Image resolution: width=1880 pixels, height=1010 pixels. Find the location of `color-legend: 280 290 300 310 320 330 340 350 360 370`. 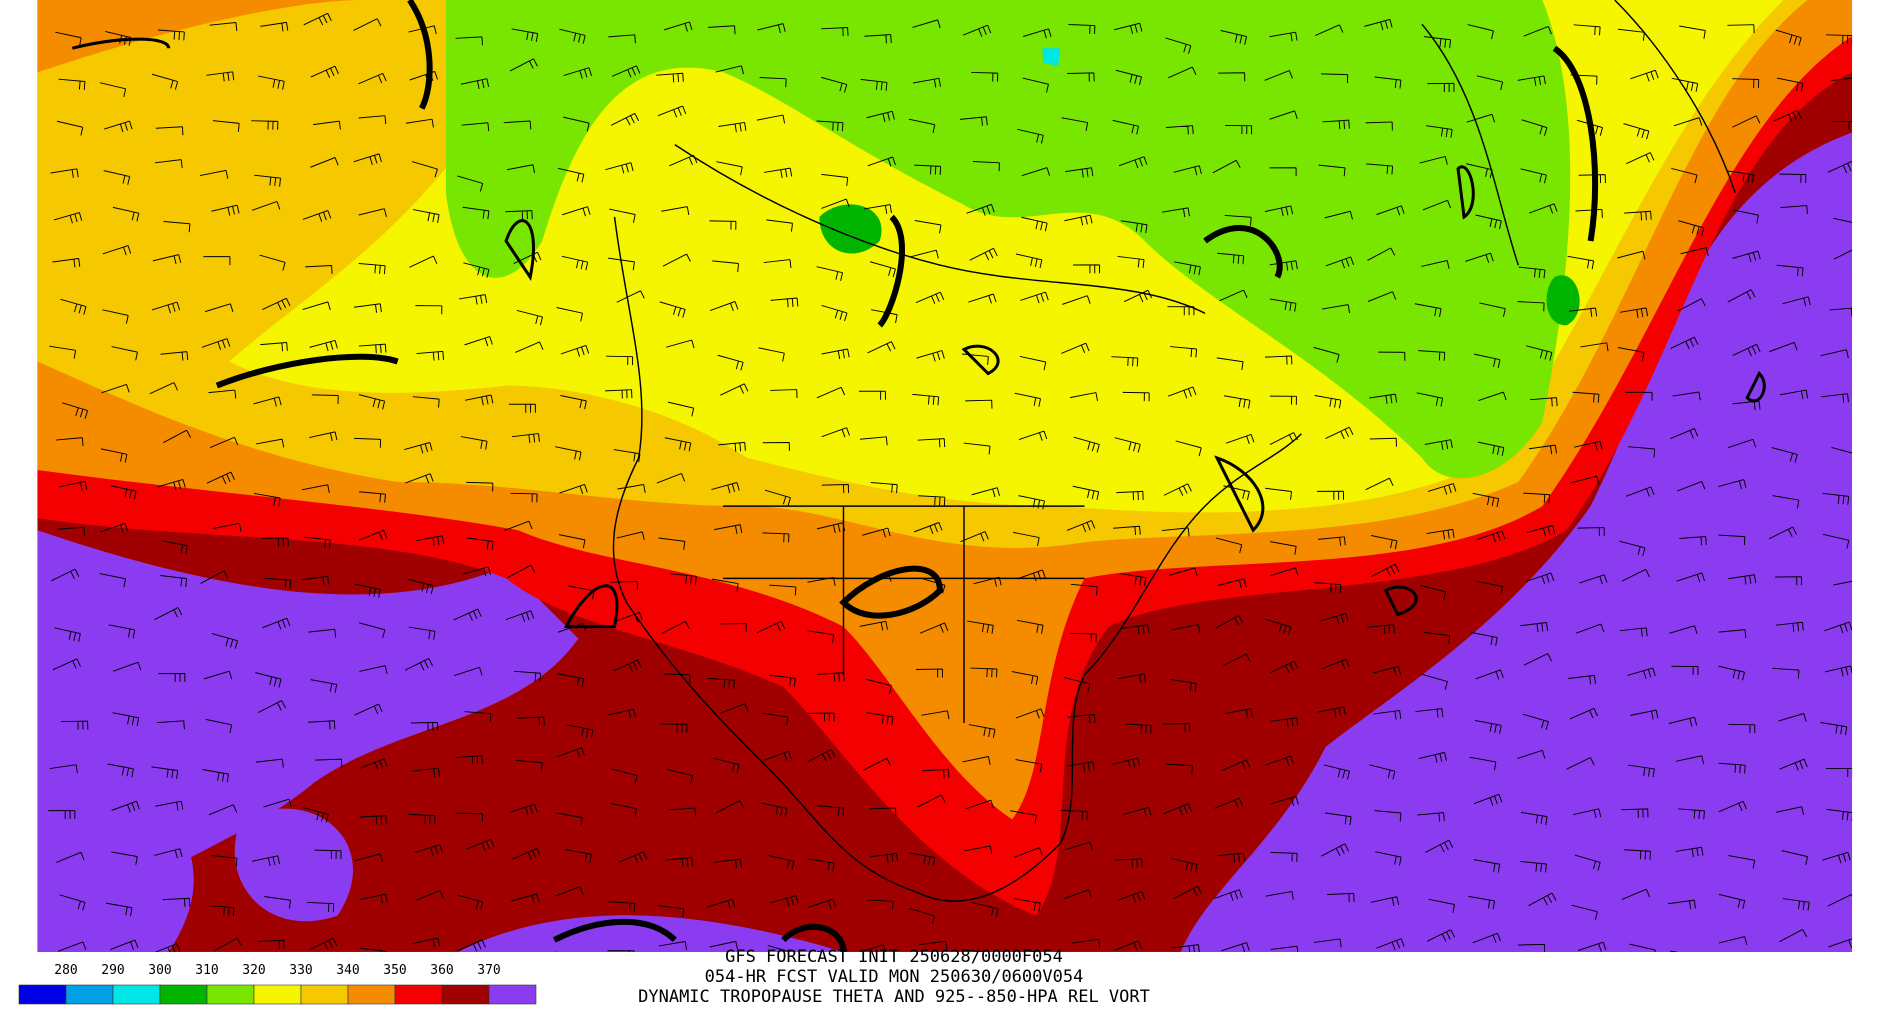

color-legend: 280 290 300 310 320 330 340 350 360 370 is located at coordinates (277, 984).